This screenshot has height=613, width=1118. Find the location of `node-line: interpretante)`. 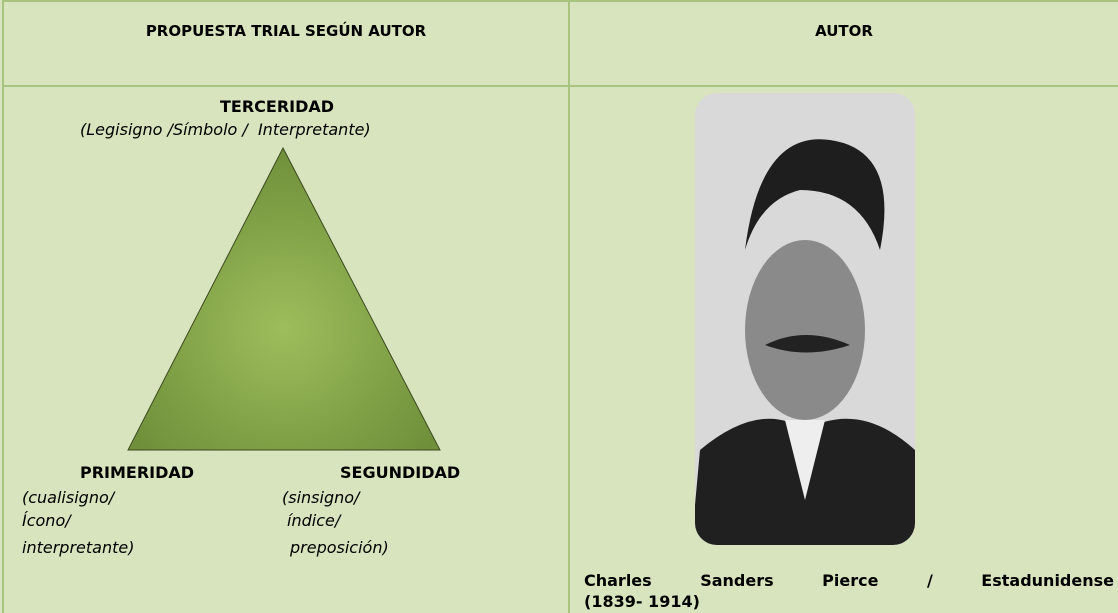

node-line: interpretante) is located at coordinates (78, 547).